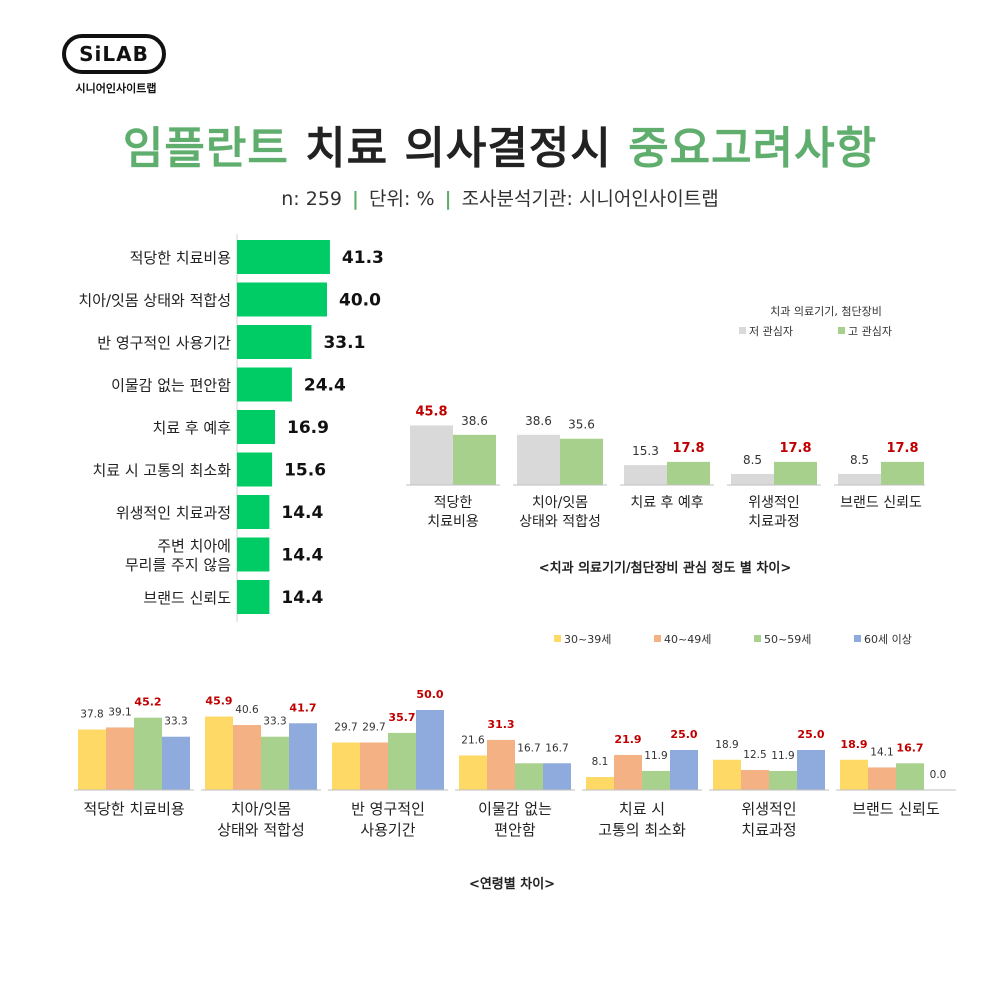  I want to click on legend-title: 치과 의료기기, 첨단장비, so click(826, 311).